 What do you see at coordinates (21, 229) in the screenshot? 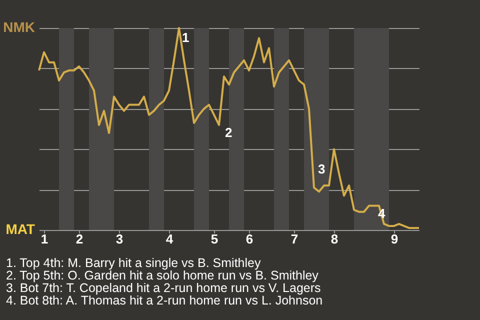
I see `text: MAT` at bounding box center [21, 229].